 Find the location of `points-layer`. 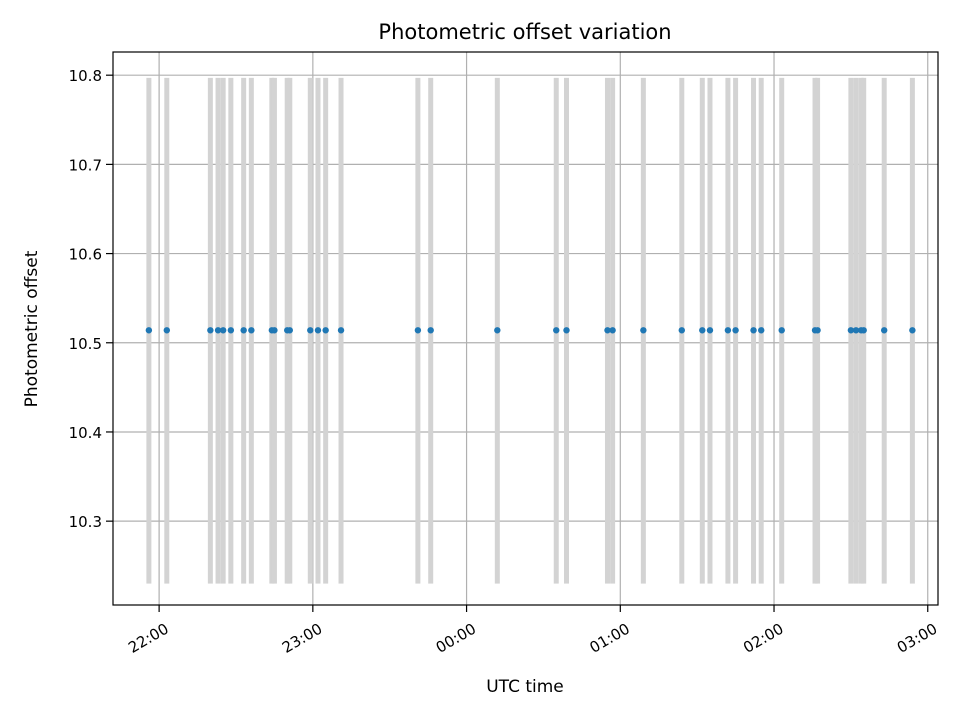

points-layer is located at coordinates (530, 330).